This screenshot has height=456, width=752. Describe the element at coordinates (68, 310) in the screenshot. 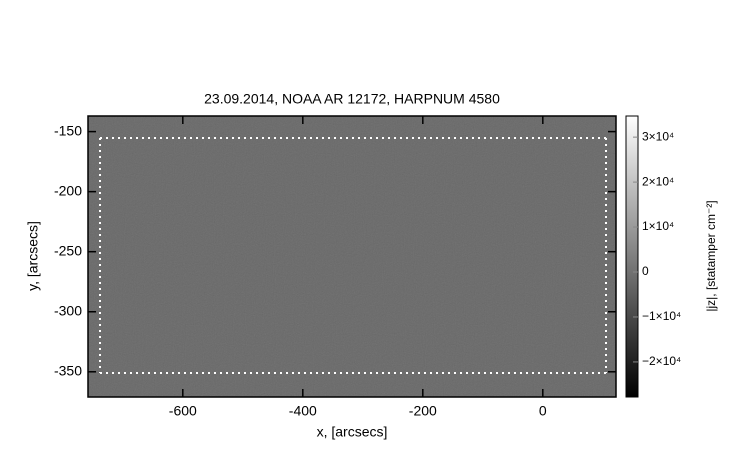

I see `y-tick-label: -300` at that location.